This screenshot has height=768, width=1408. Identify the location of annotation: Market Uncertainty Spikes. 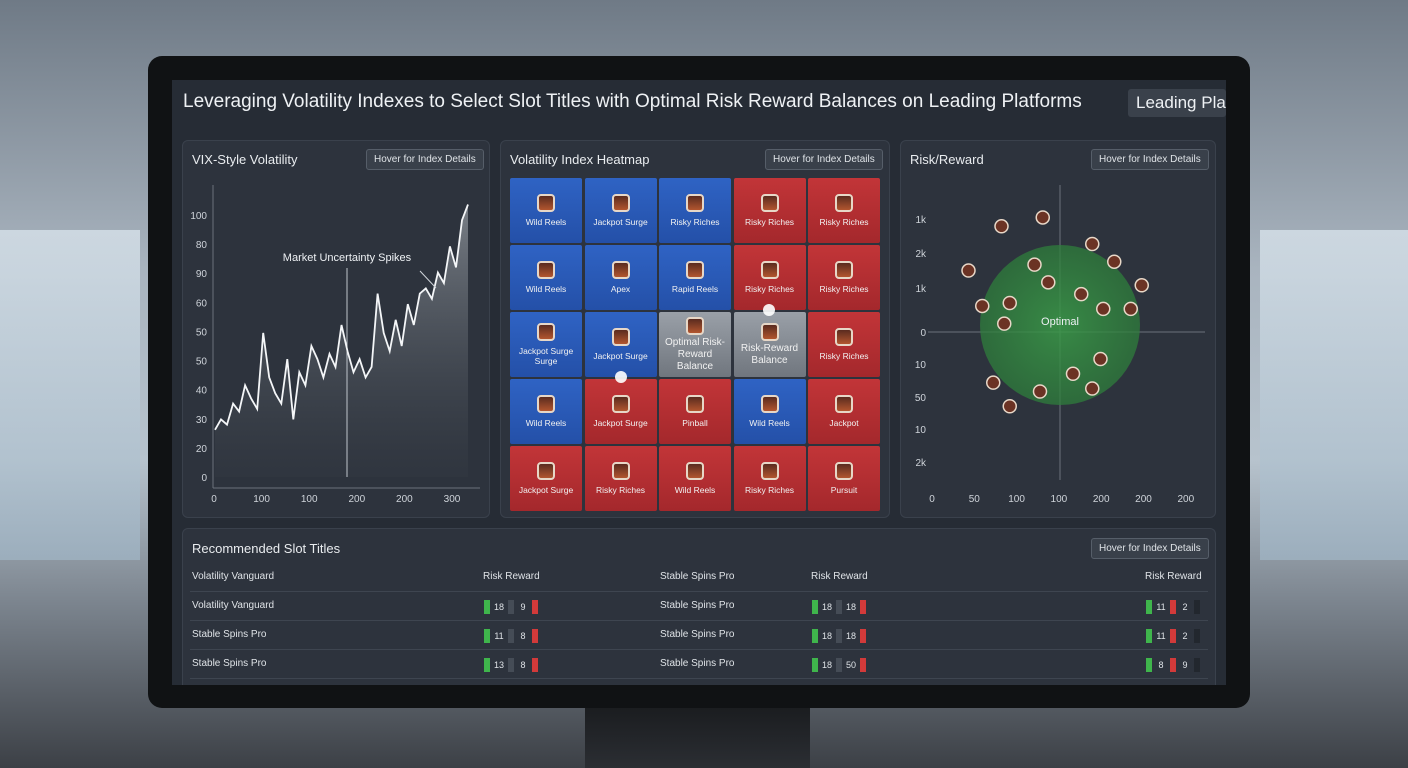
(347, 258).